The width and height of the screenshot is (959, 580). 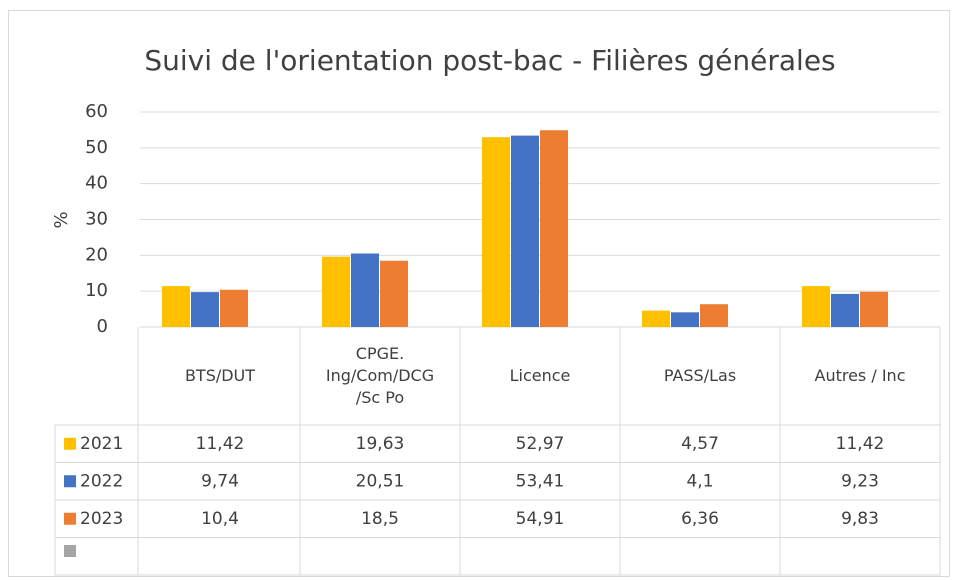 I want to click on y-tick-label: 50, so click(x=96, y=147).